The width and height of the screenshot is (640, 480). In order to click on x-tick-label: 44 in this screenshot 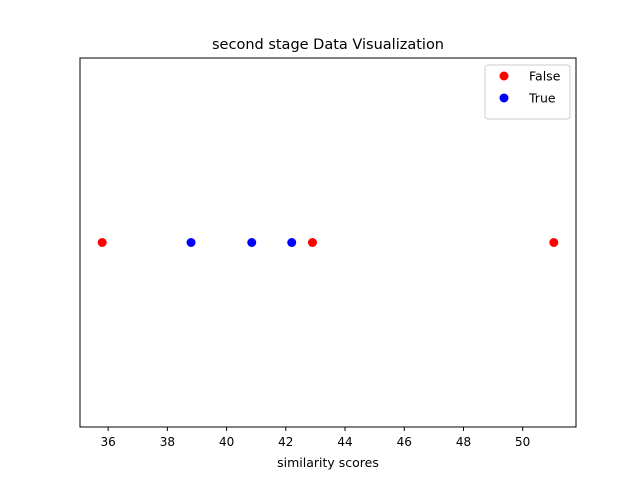, I will do `click(344, 442)`.